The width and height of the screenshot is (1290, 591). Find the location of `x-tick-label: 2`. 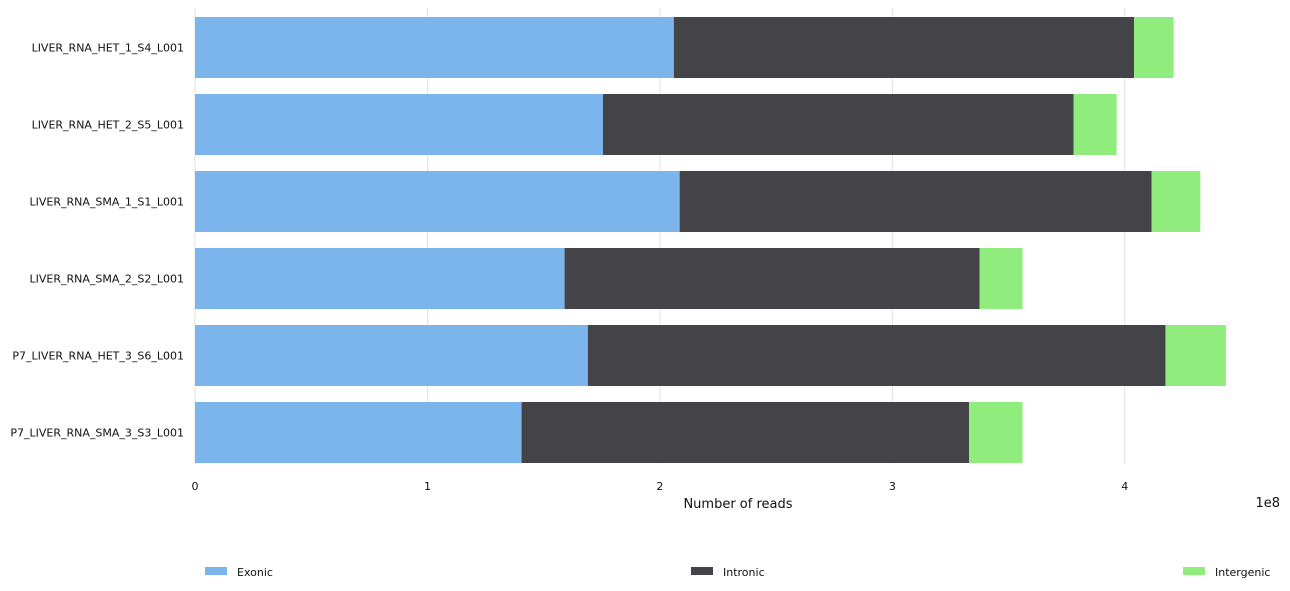

x-tick-label: 2 is located at coordinates (659, 486).